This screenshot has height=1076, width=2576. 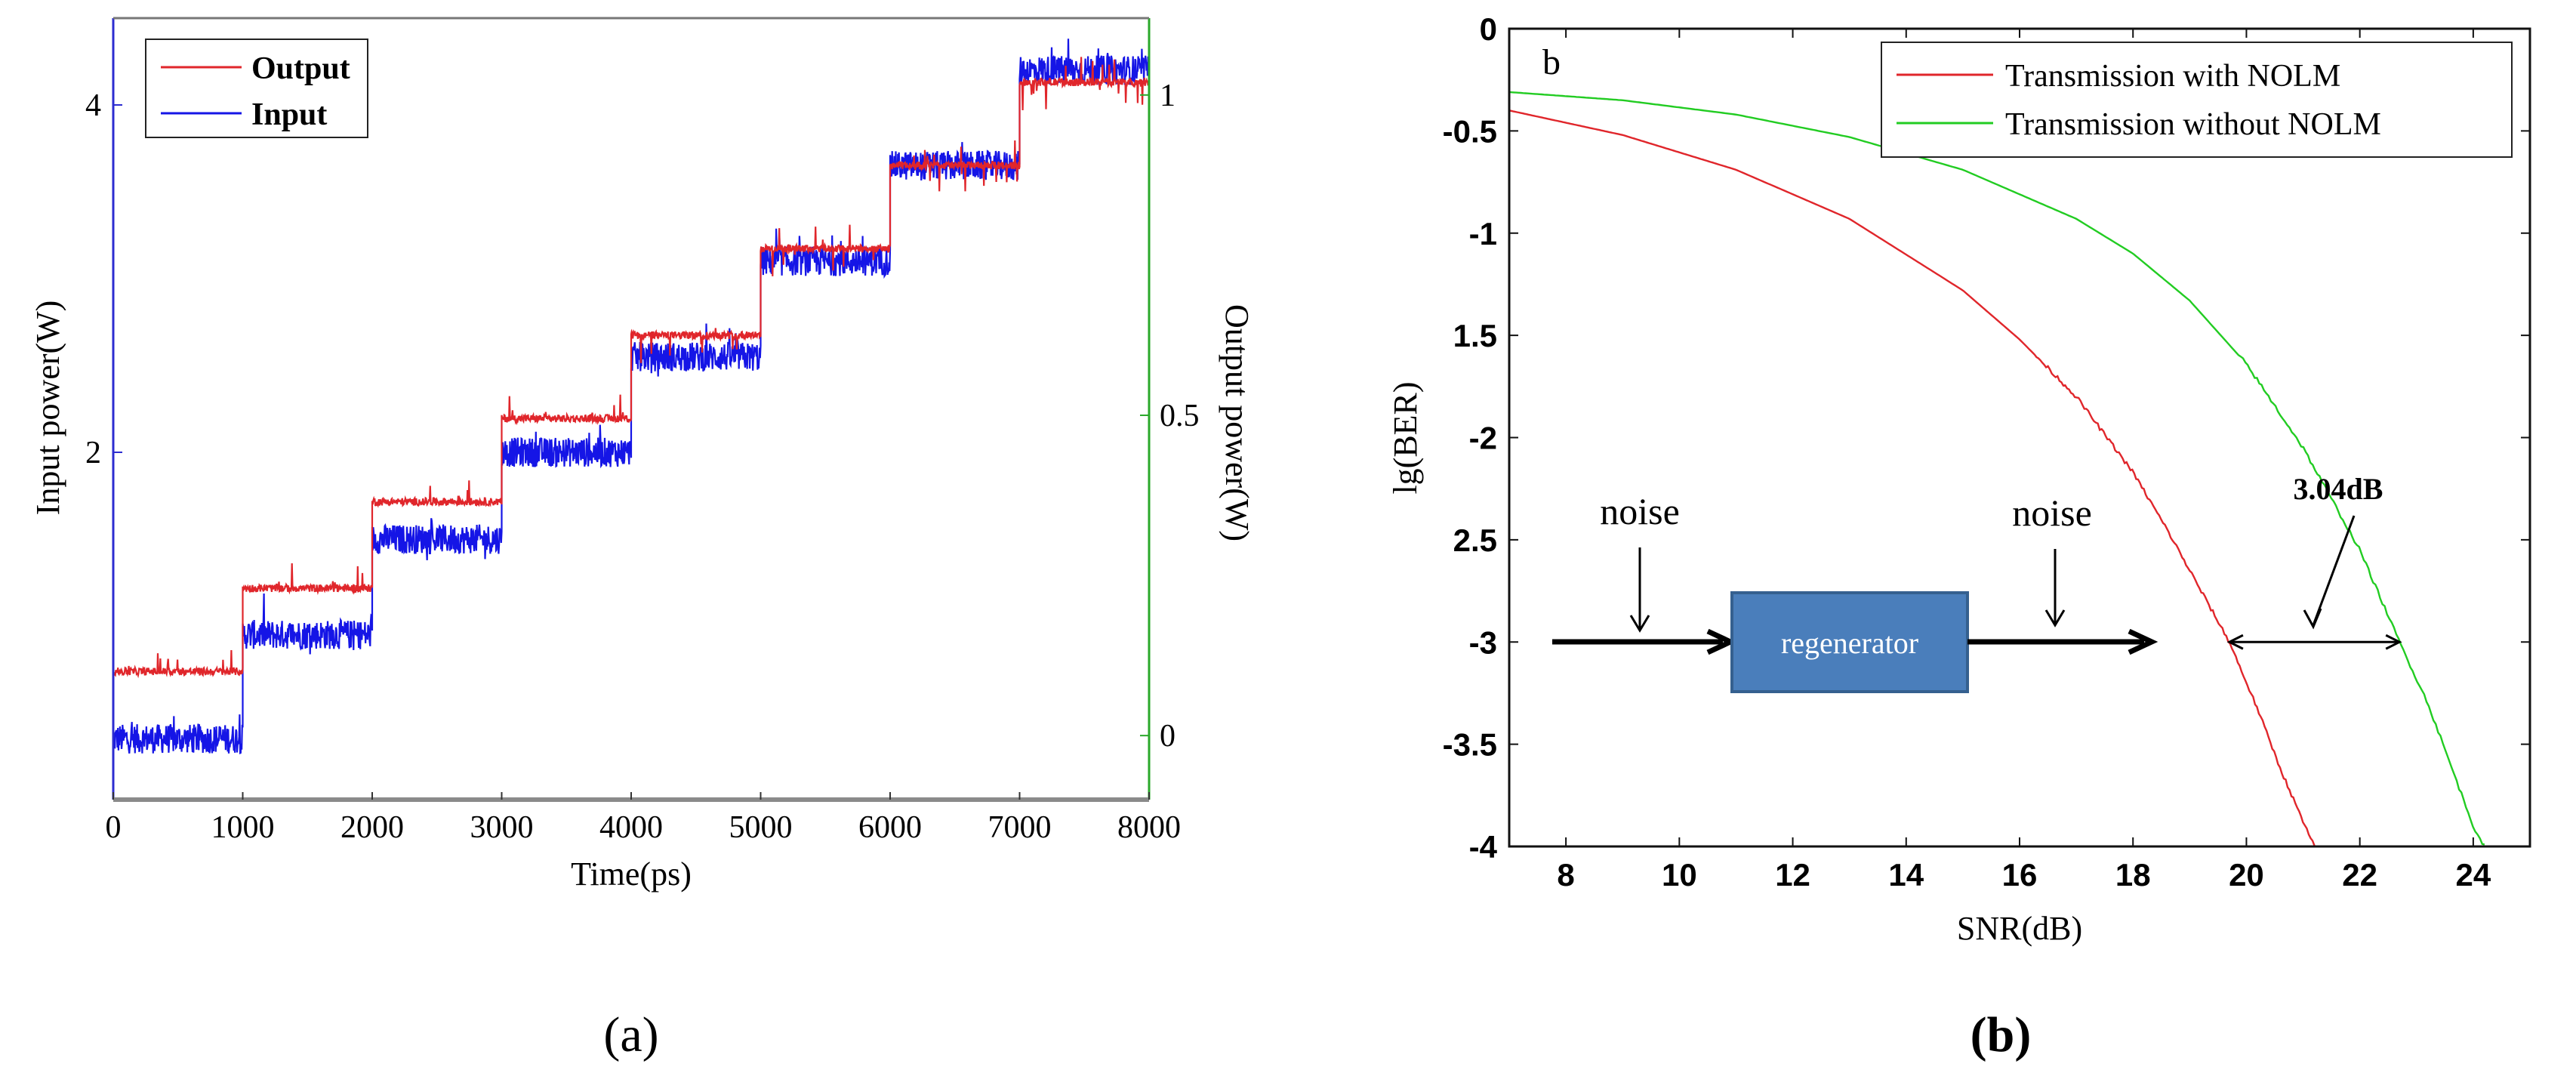 I want to click on chart-b-legend-label-nolm: Transmission with NOLM, so click(x=2172, y=76).